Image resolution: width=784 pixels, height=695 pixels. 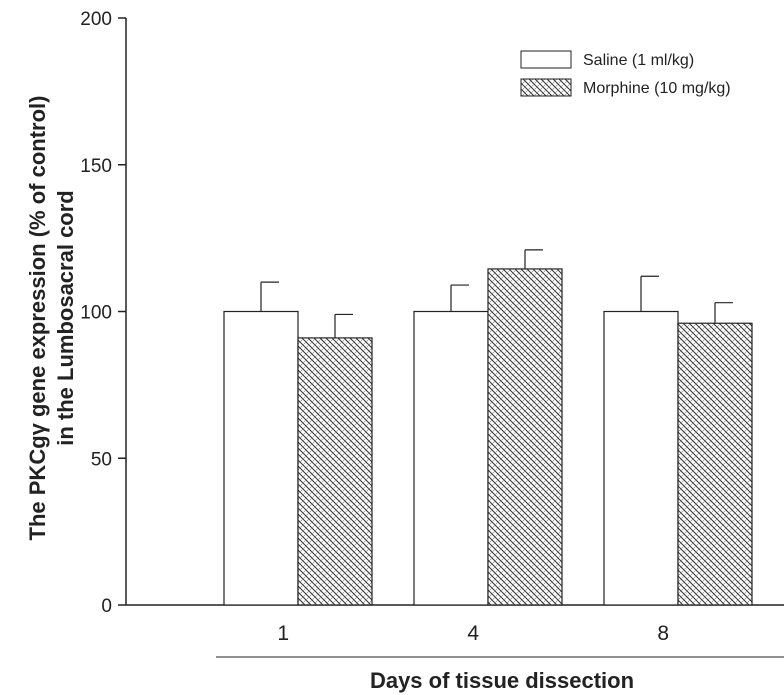 I want to click on y-axis-ticks: 0 50 100 150 200, so click(x=103, y=313).